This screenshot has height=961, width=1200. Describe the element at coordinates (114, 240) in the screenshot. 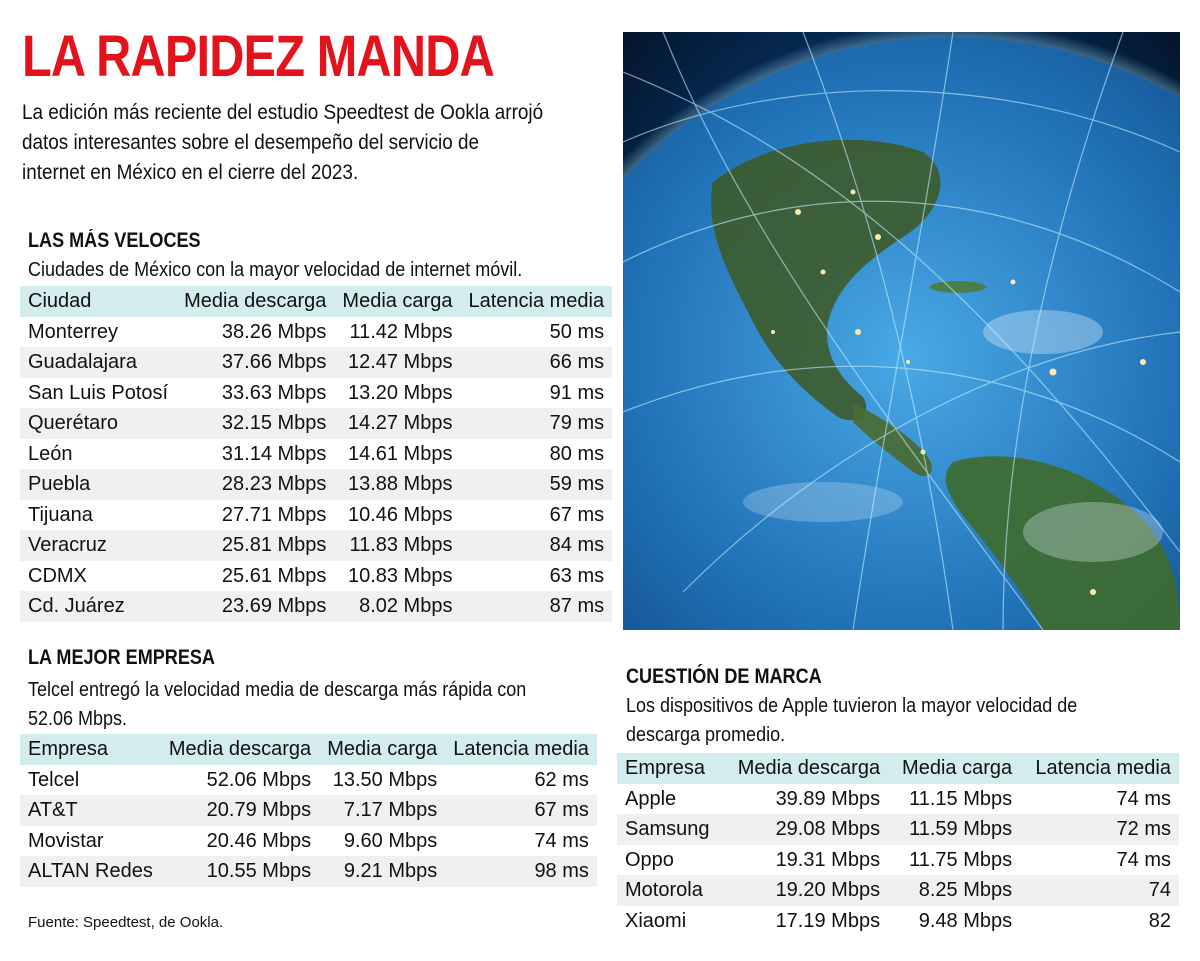

I see `section-heading-cities: LAS MÁS VELOCES` at that location.